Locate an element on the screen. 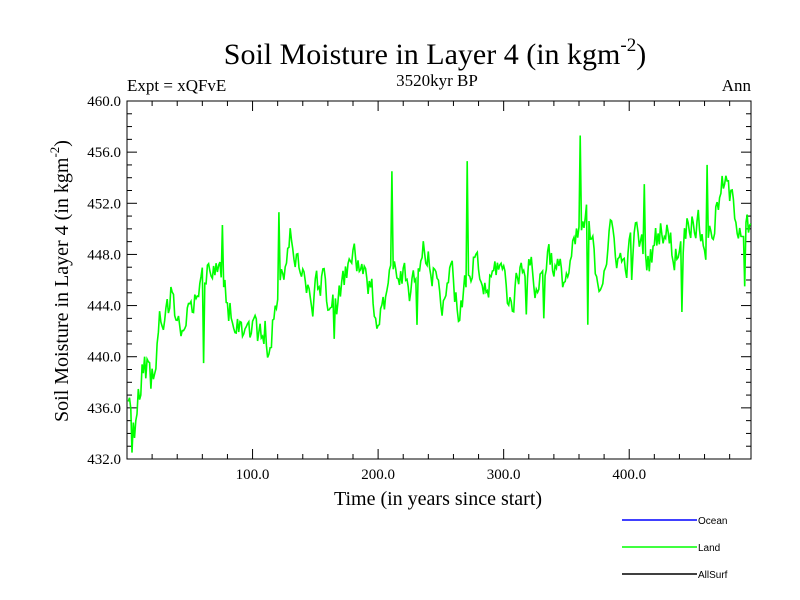 The height and width of the screenshot is (600, 800). legend-label-allsurf: AllSurf is located at coordinates (713, 575).